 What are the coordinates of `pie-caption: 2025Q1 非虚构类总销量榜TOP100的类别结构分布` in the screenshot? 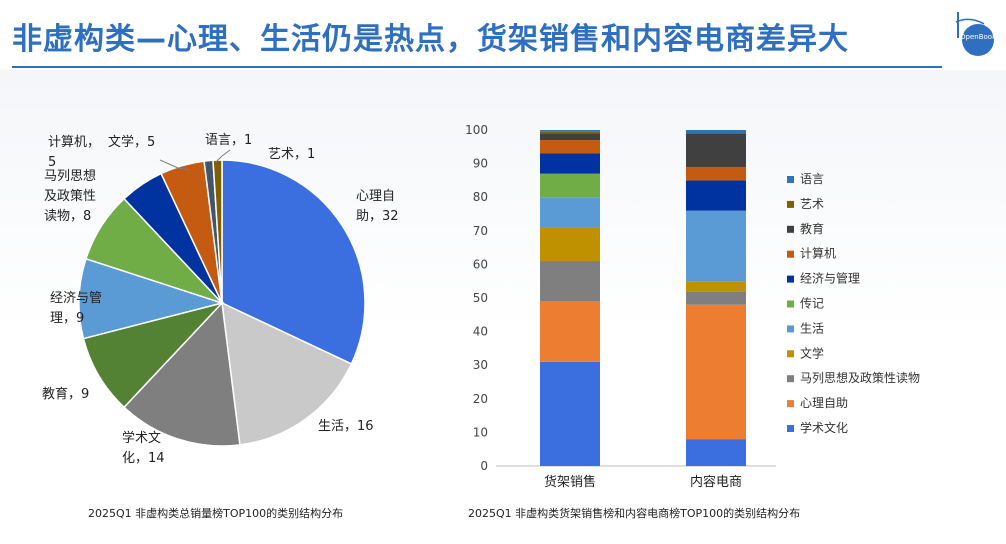 It's located at (216, 513).